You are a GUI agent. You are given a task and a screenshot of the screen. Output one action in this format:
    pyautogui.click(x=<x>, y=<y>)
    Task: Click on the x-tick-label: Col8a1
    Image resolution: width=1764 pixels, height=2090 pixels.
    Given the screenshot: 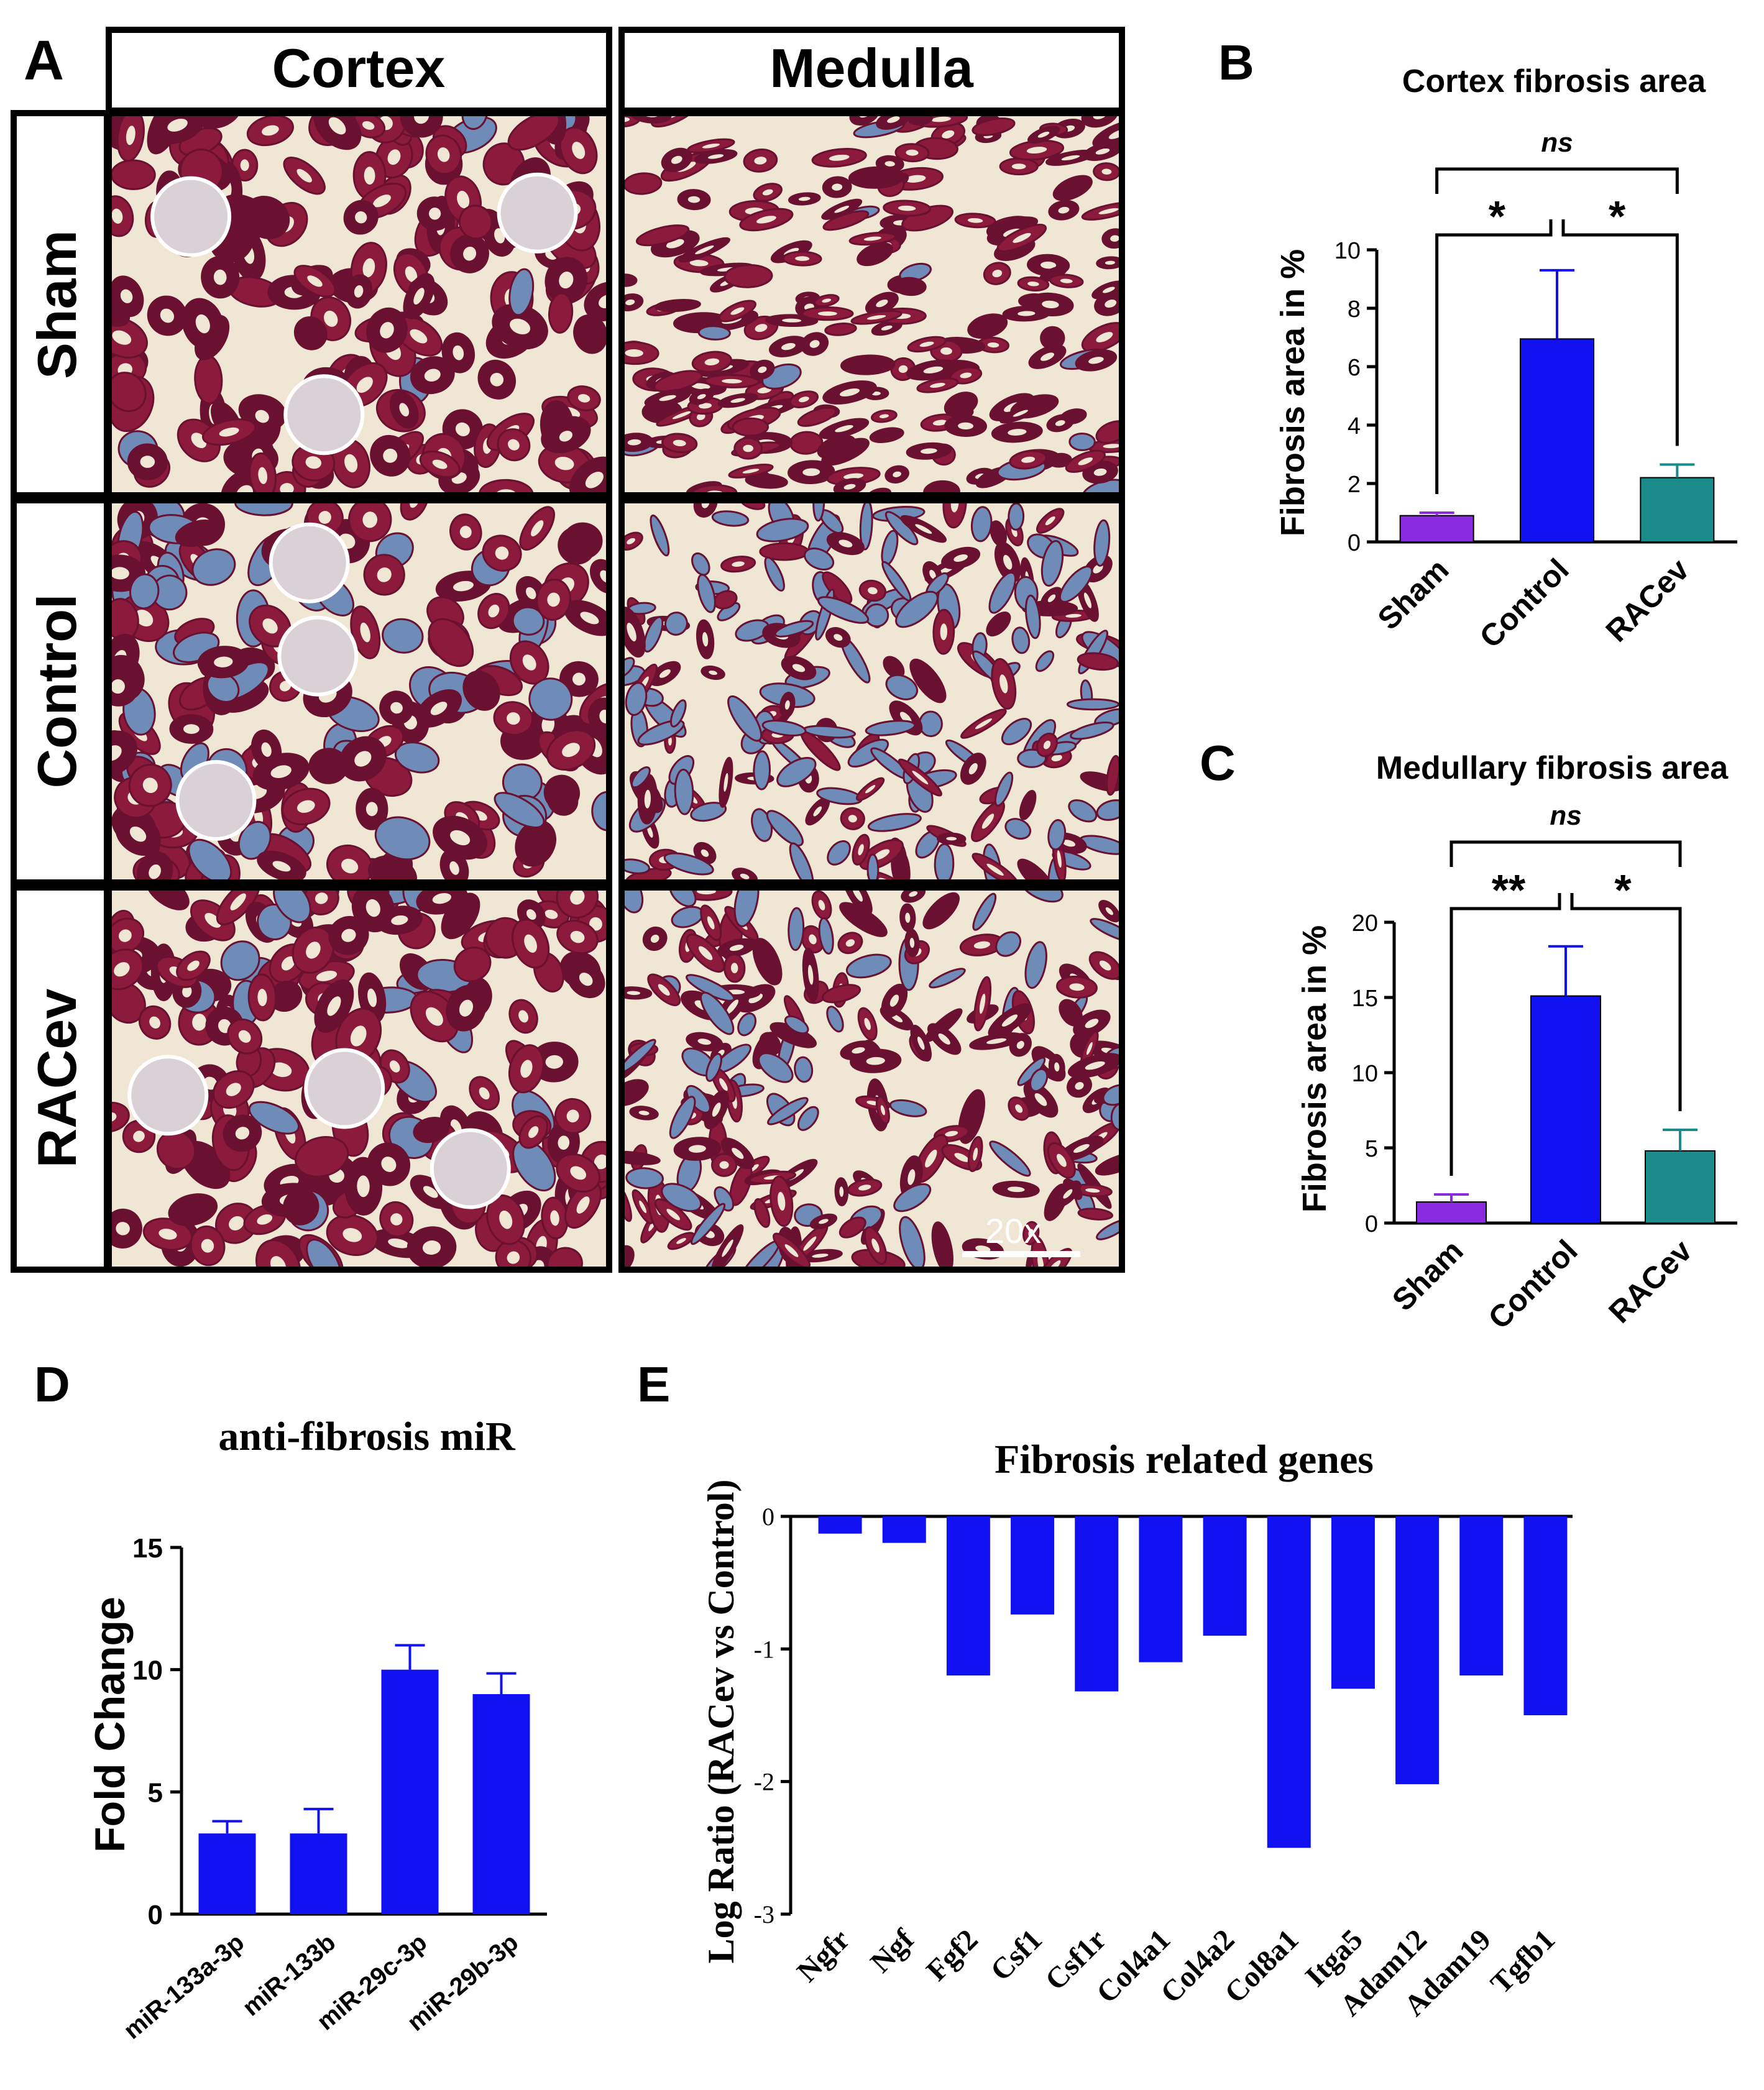 What is the action you would take?
    pyautogui.click(x=1261, y=1966)
    